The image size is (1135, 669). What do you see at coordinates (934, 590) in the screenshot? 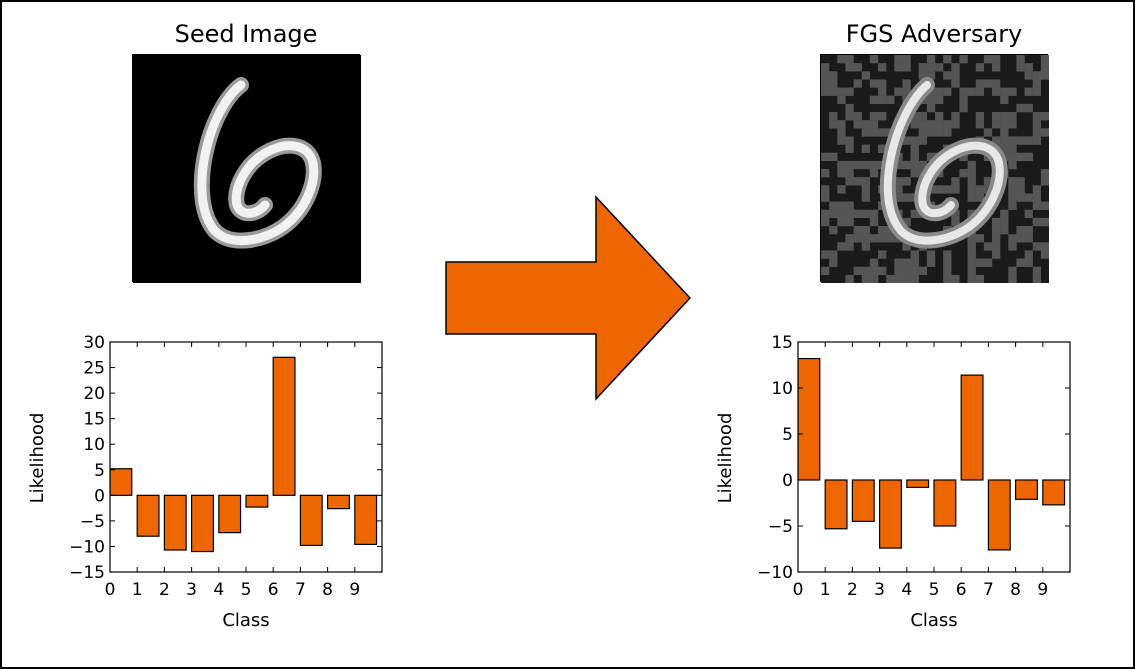
I see `adversary-chart-xtick-label: 5` at bounding box center [934, 590].